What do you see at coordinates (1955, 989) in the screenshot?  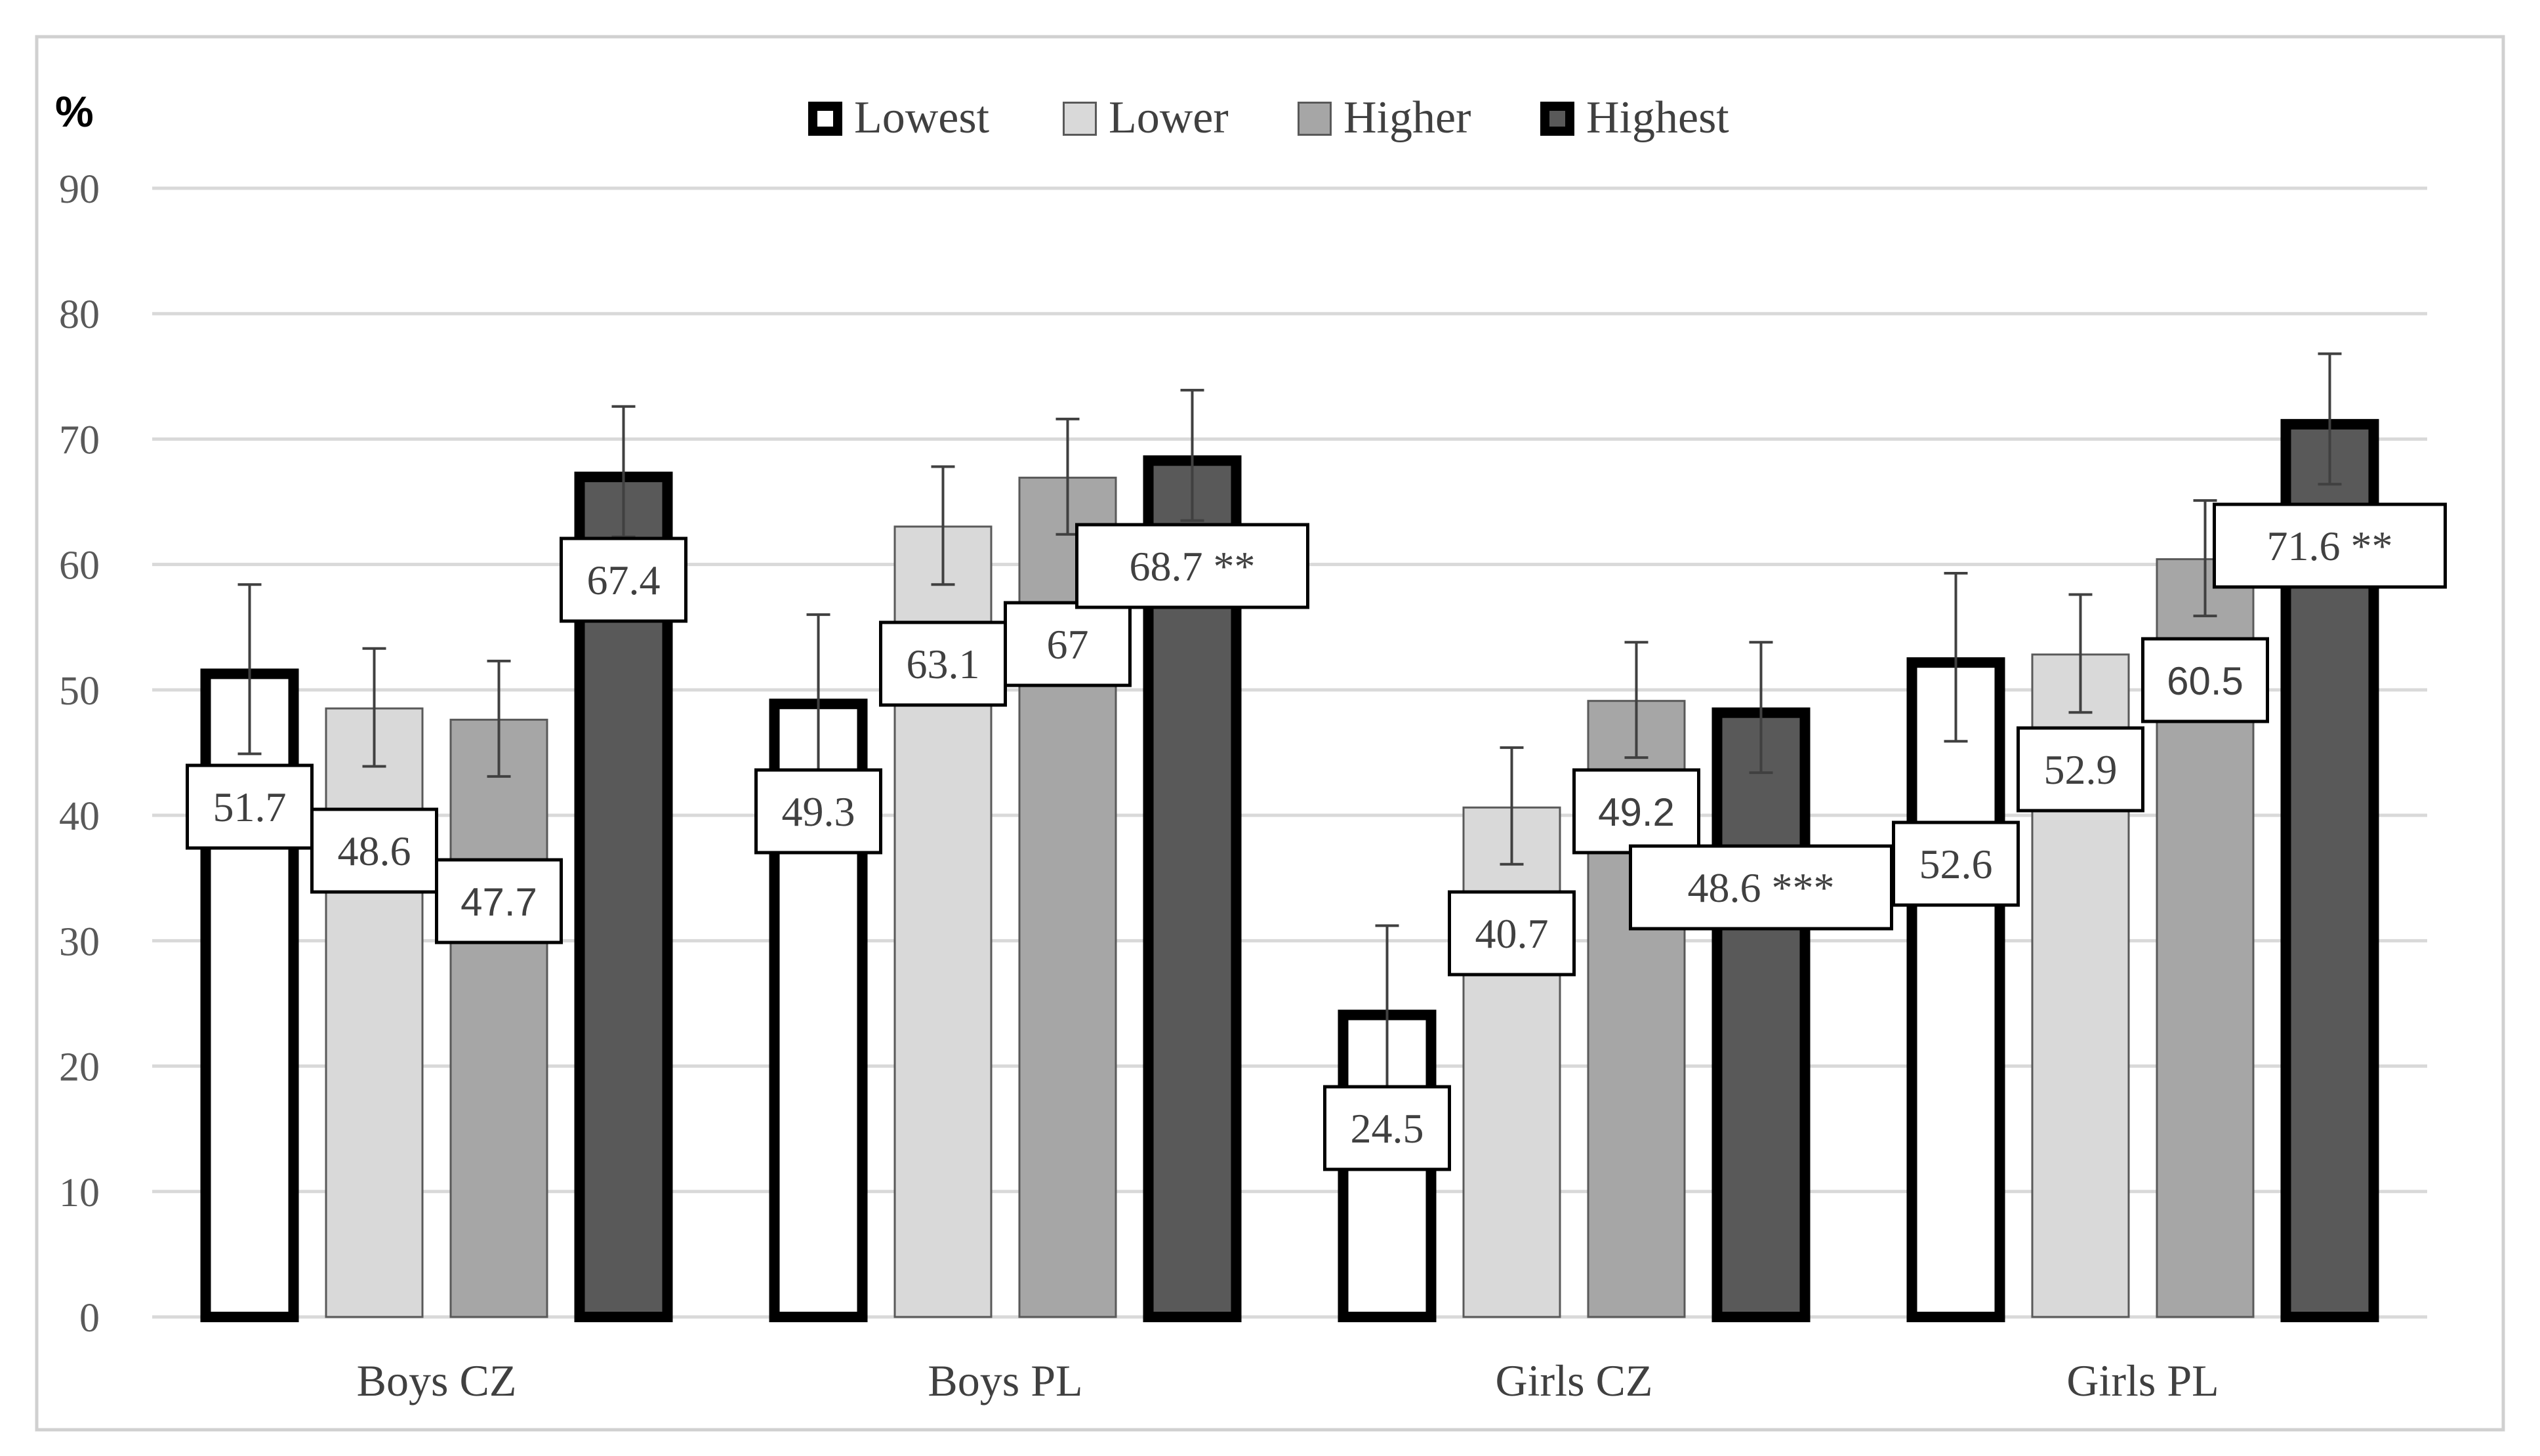 I see `bar-lowest-girls-pl` at bounding box center [1955, 989].